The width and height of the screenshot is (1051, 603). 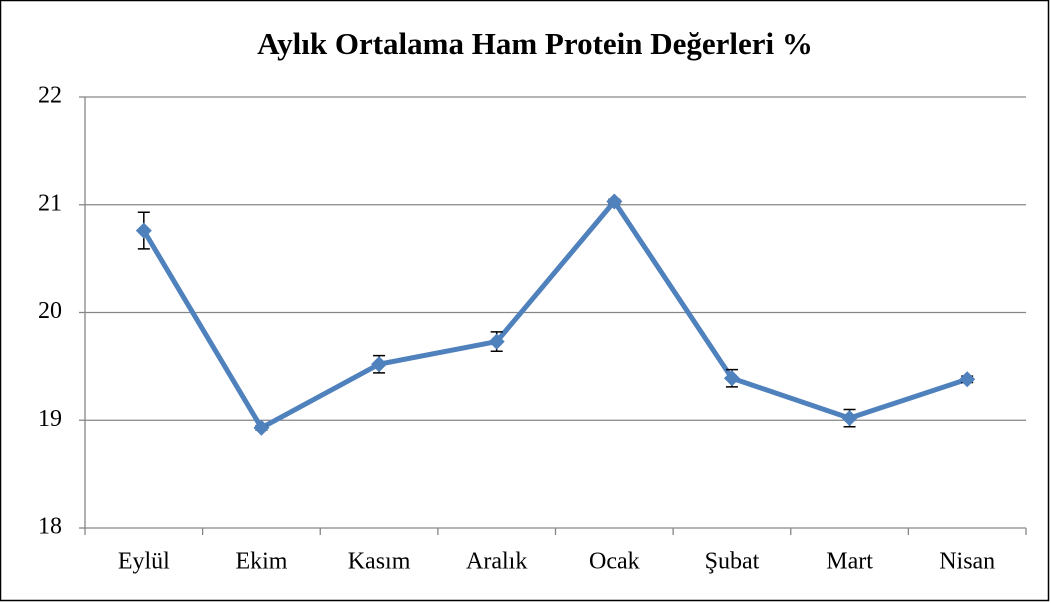 I want to click on x-tick-label: Kasım, so click(x=379, y=562).